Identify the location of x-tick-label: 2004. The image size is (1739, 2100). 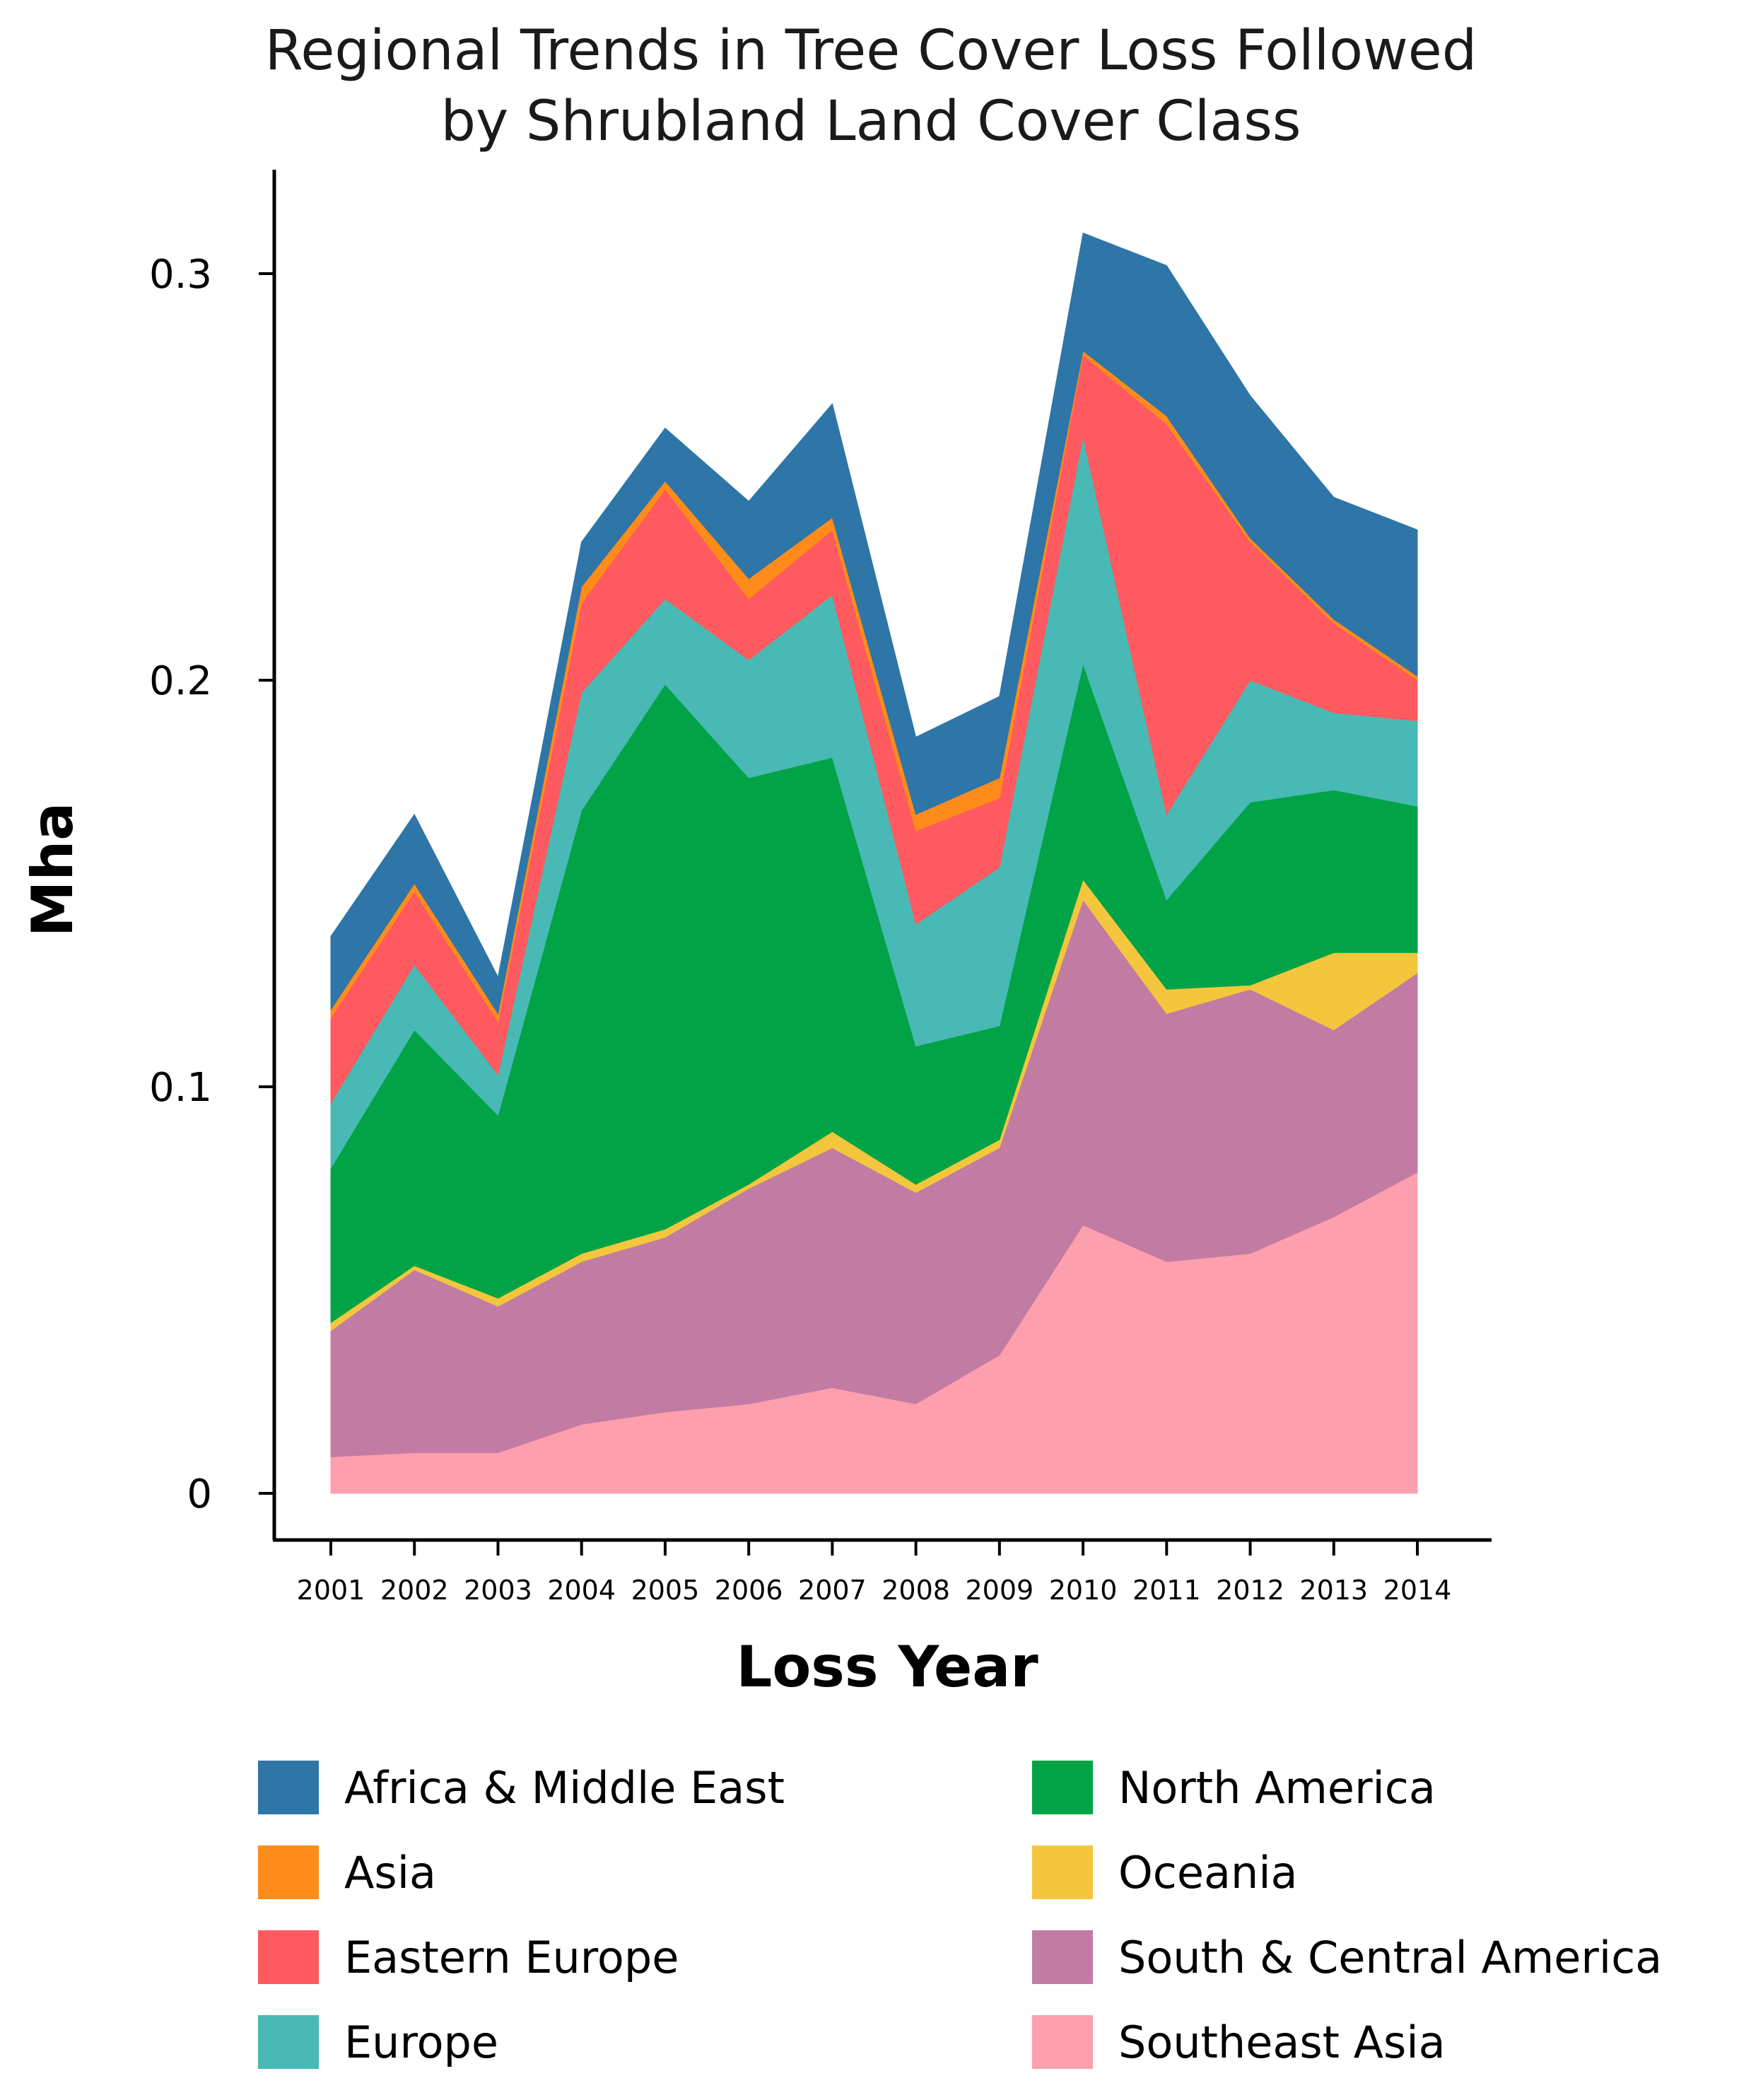
(581, 1591).